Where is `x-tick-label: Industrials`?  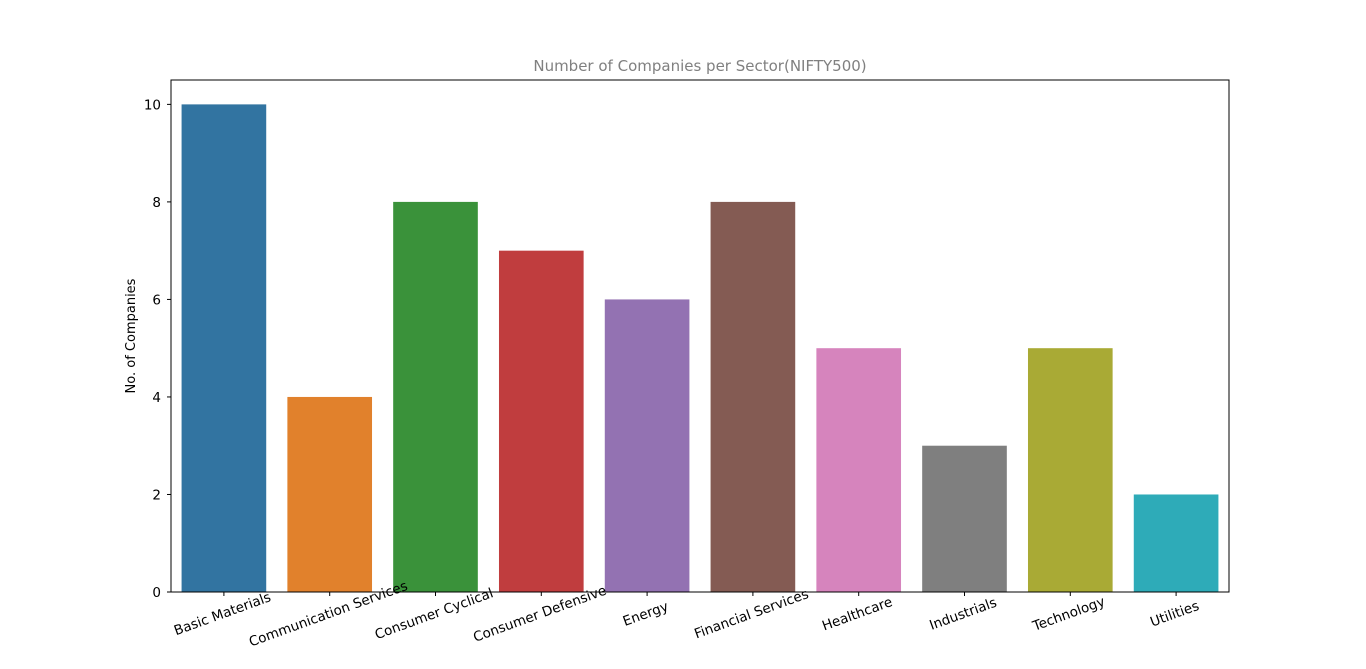
x-tick-label: Industrials is located at coordinates (963, 614).